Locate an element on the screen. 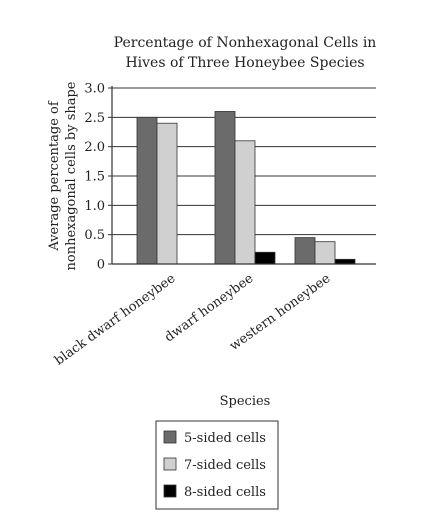  y-tick-label: 0.5 is located at coordinates (94, 235).